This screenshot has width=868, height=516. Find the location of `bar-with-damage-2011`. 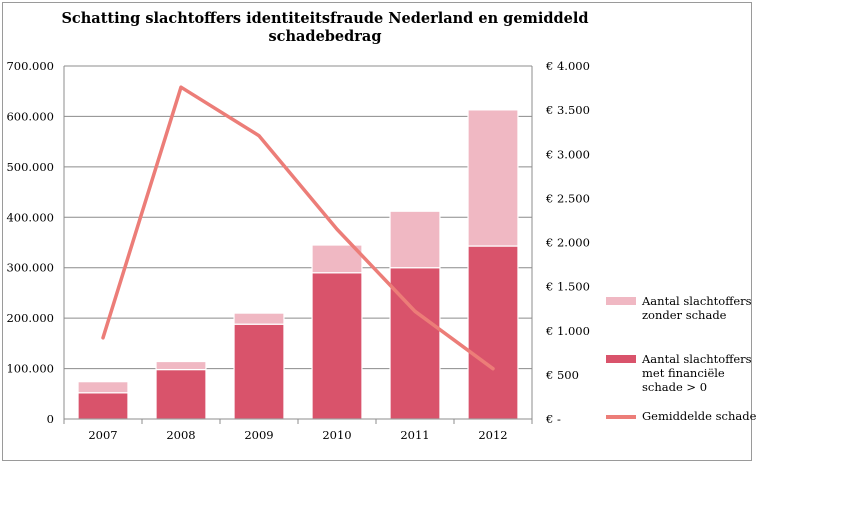

bar-with-damage-2011 is located at coordinates (415, 343).